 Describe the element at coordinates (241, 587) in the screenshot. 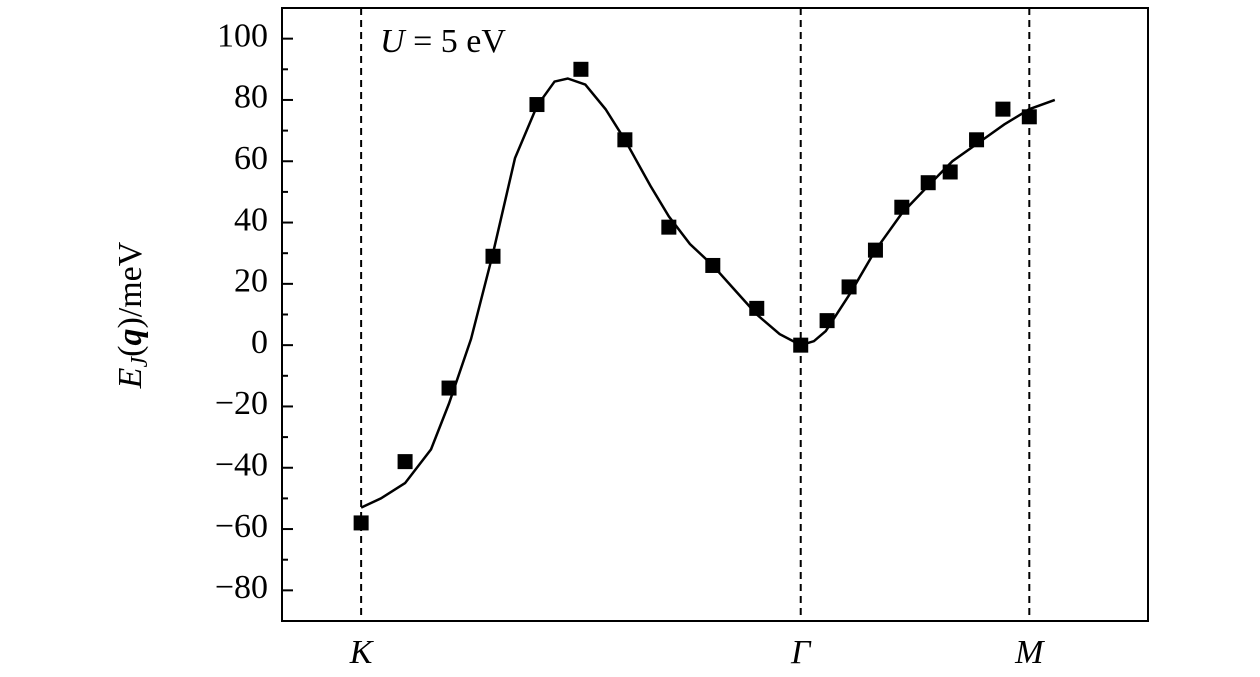

I see `y-tick-label: −80` at that location.